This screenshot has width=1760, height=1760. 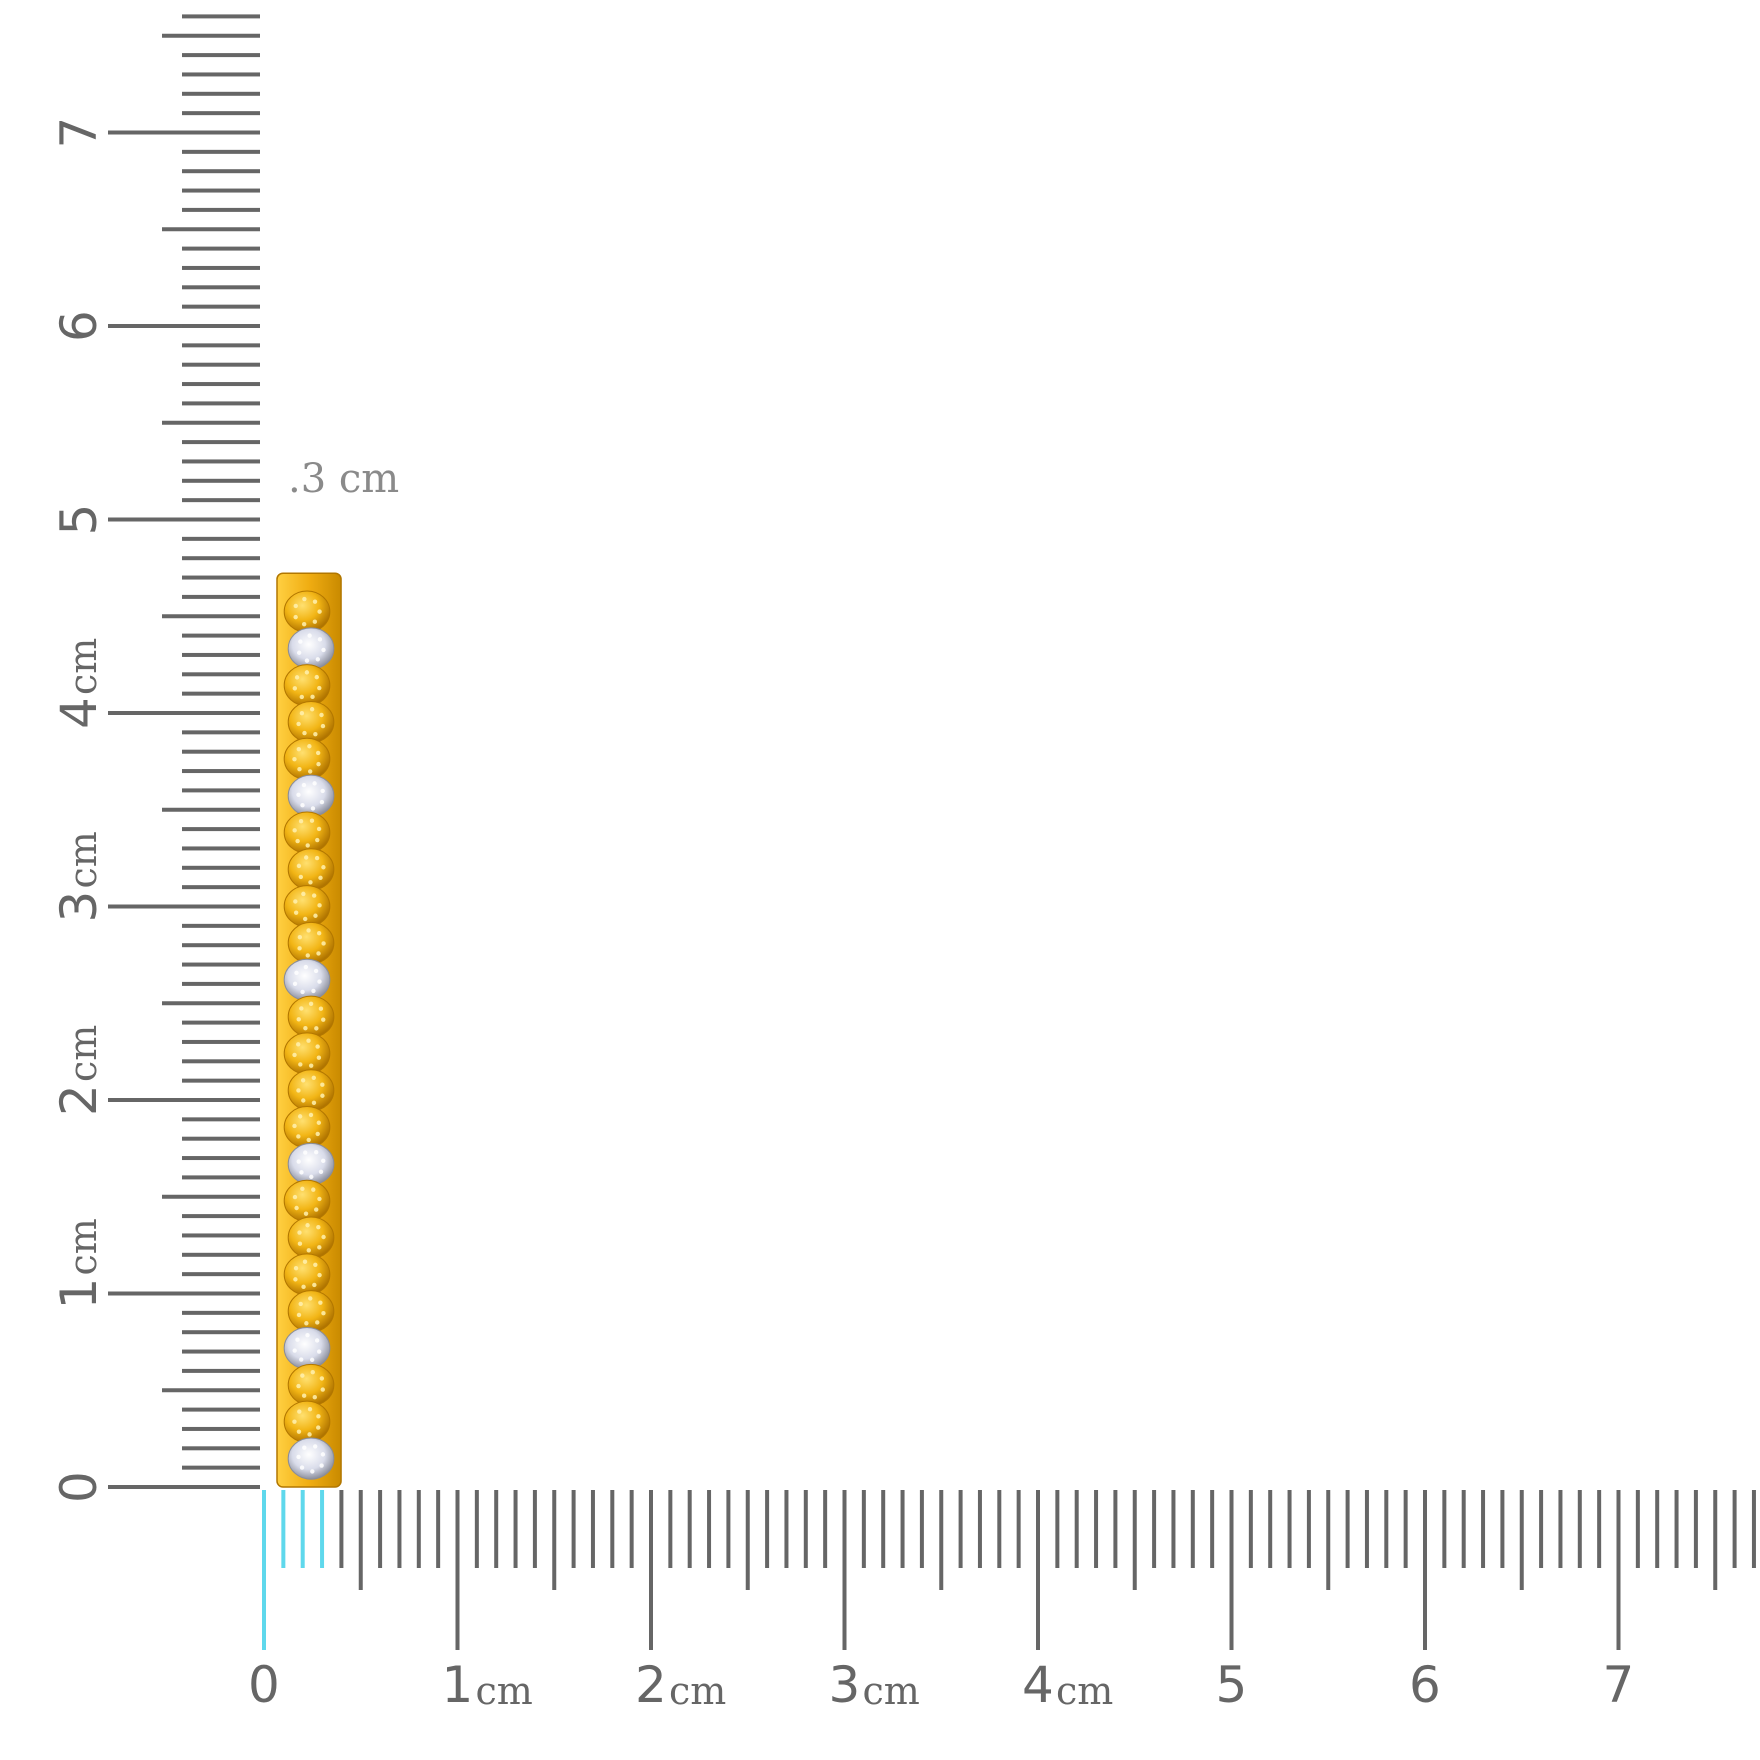 What do you see at coordinates (79, 1100) in the screenshot?
I see `v-label-number: 2` at bounding box center [79, 1100].